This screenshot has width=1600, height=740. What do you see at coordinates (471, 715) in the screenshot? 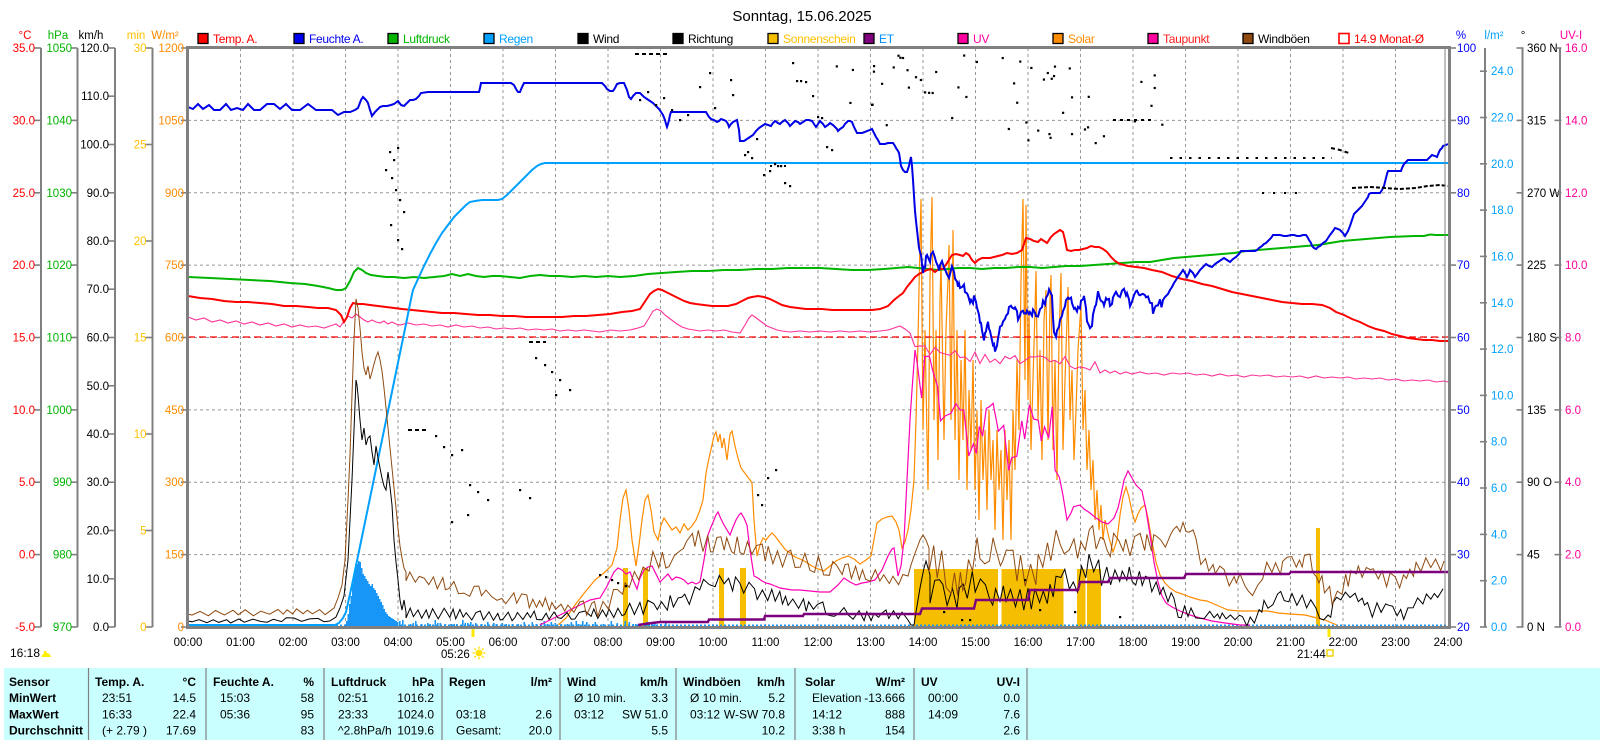
I see `svg-text: 03:18` at bounding box center [471, 715].